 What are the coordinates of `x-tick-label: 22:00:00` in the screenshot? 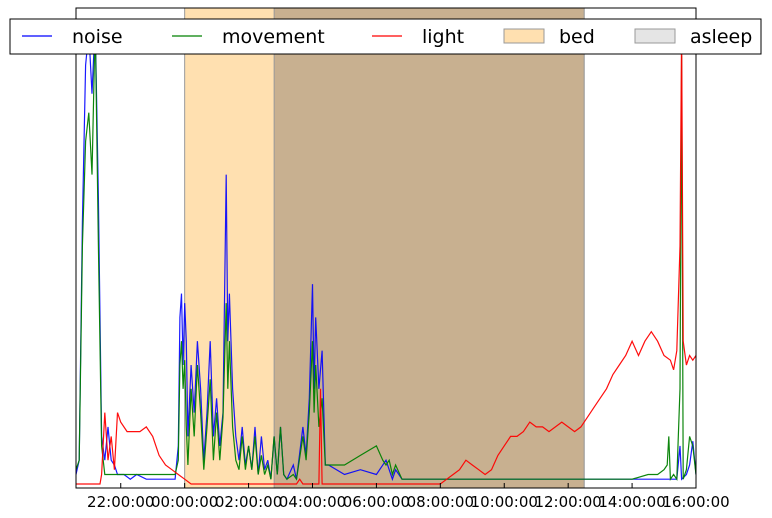 It's located at (120, 502).